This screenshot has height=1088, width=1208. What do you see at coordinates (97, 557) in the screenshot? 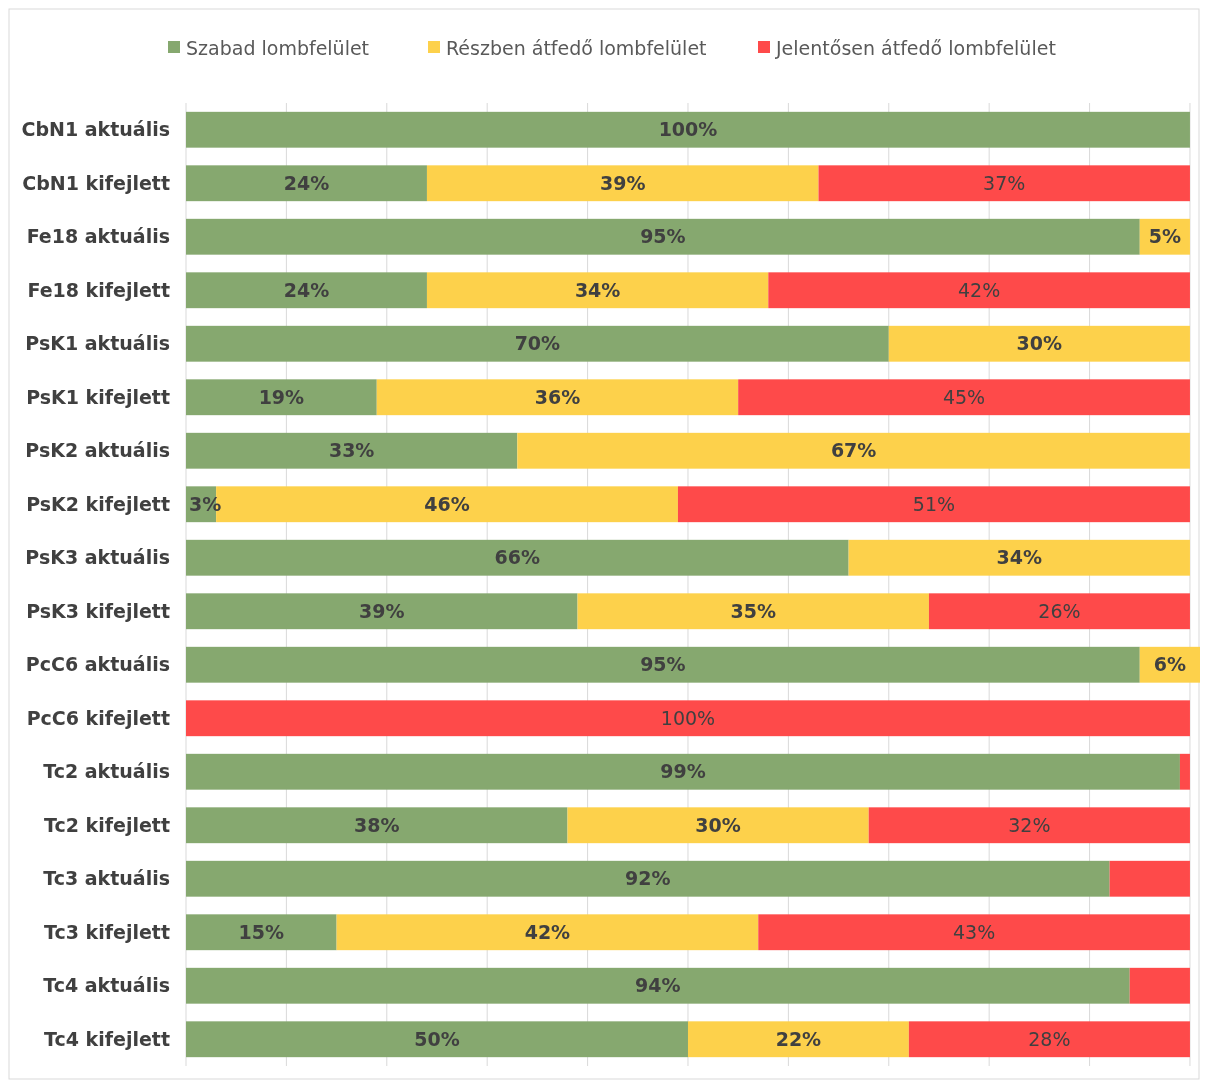
I see `y-tick-label: PsK3 aktuális` at bounding box center [97, 557].